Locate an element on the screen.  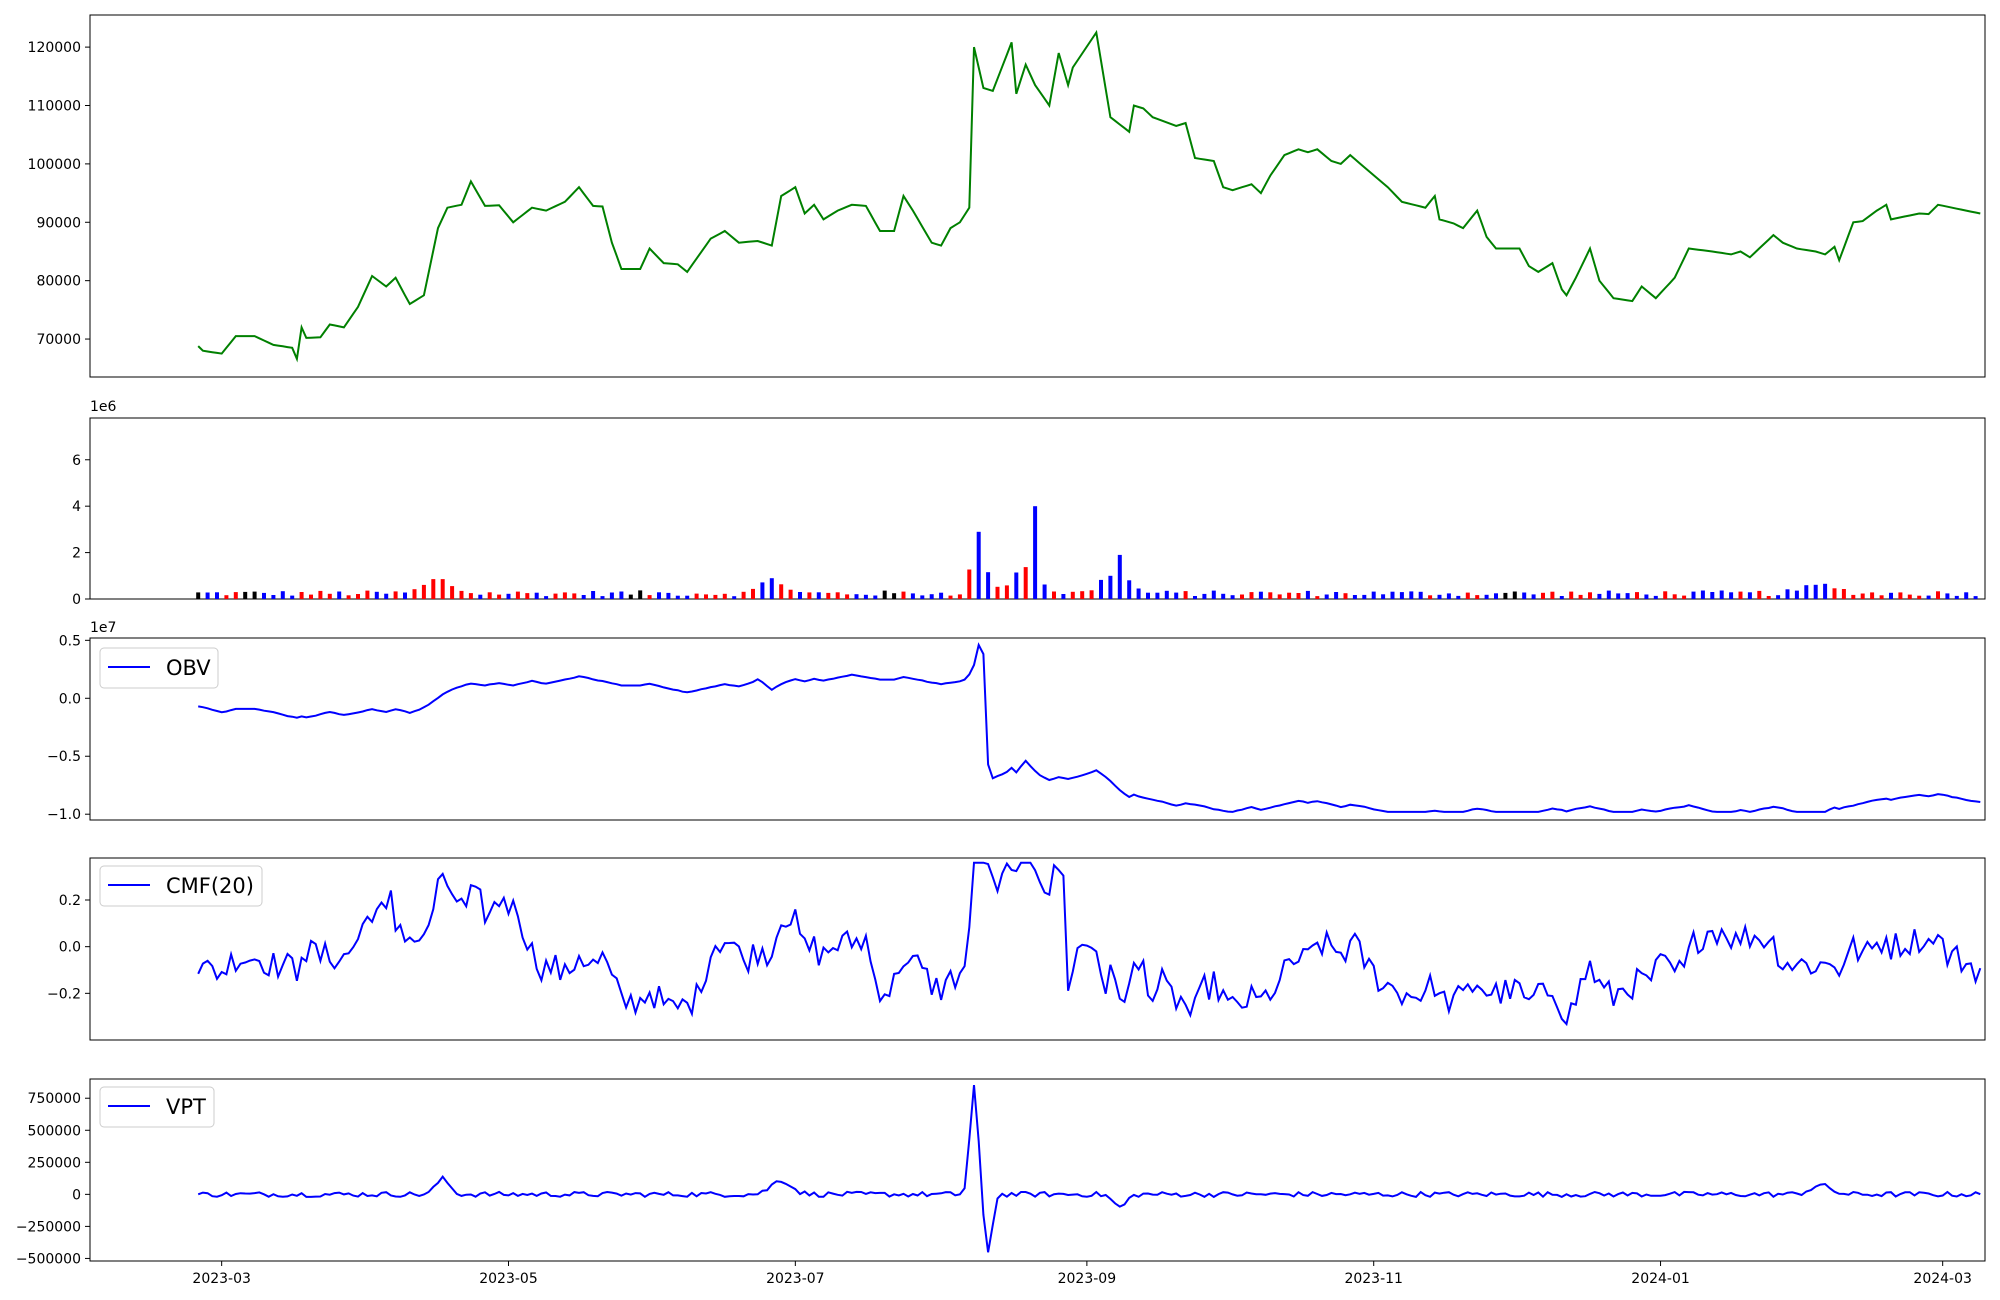
volume-ytick-label: 2 is located at coordinates (76, 554).